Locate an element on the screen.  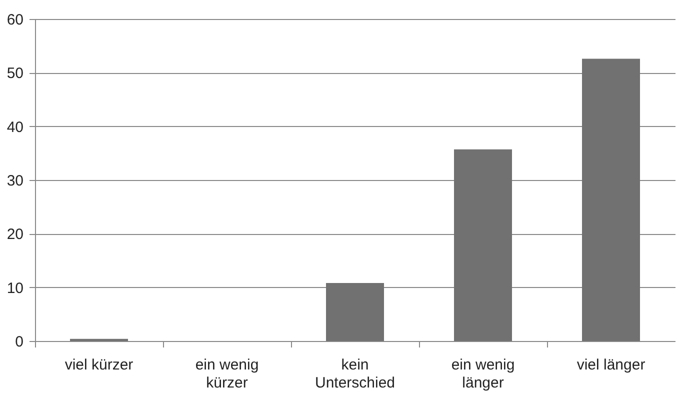
y-tick-label: 10 is located at coordinates (15, 288).